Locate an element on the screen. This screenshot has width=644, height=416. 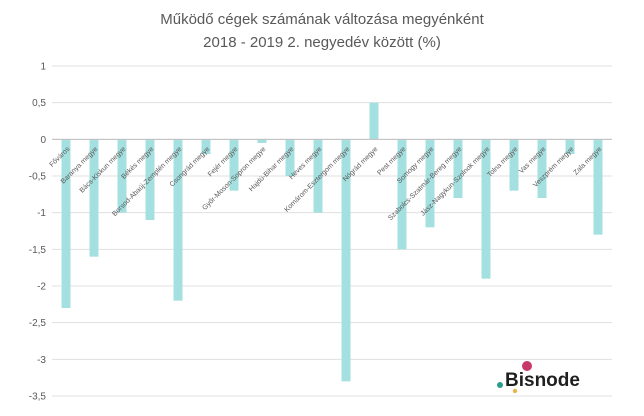
y-tick-label: -1,5 is located at coordinates (38, 250).